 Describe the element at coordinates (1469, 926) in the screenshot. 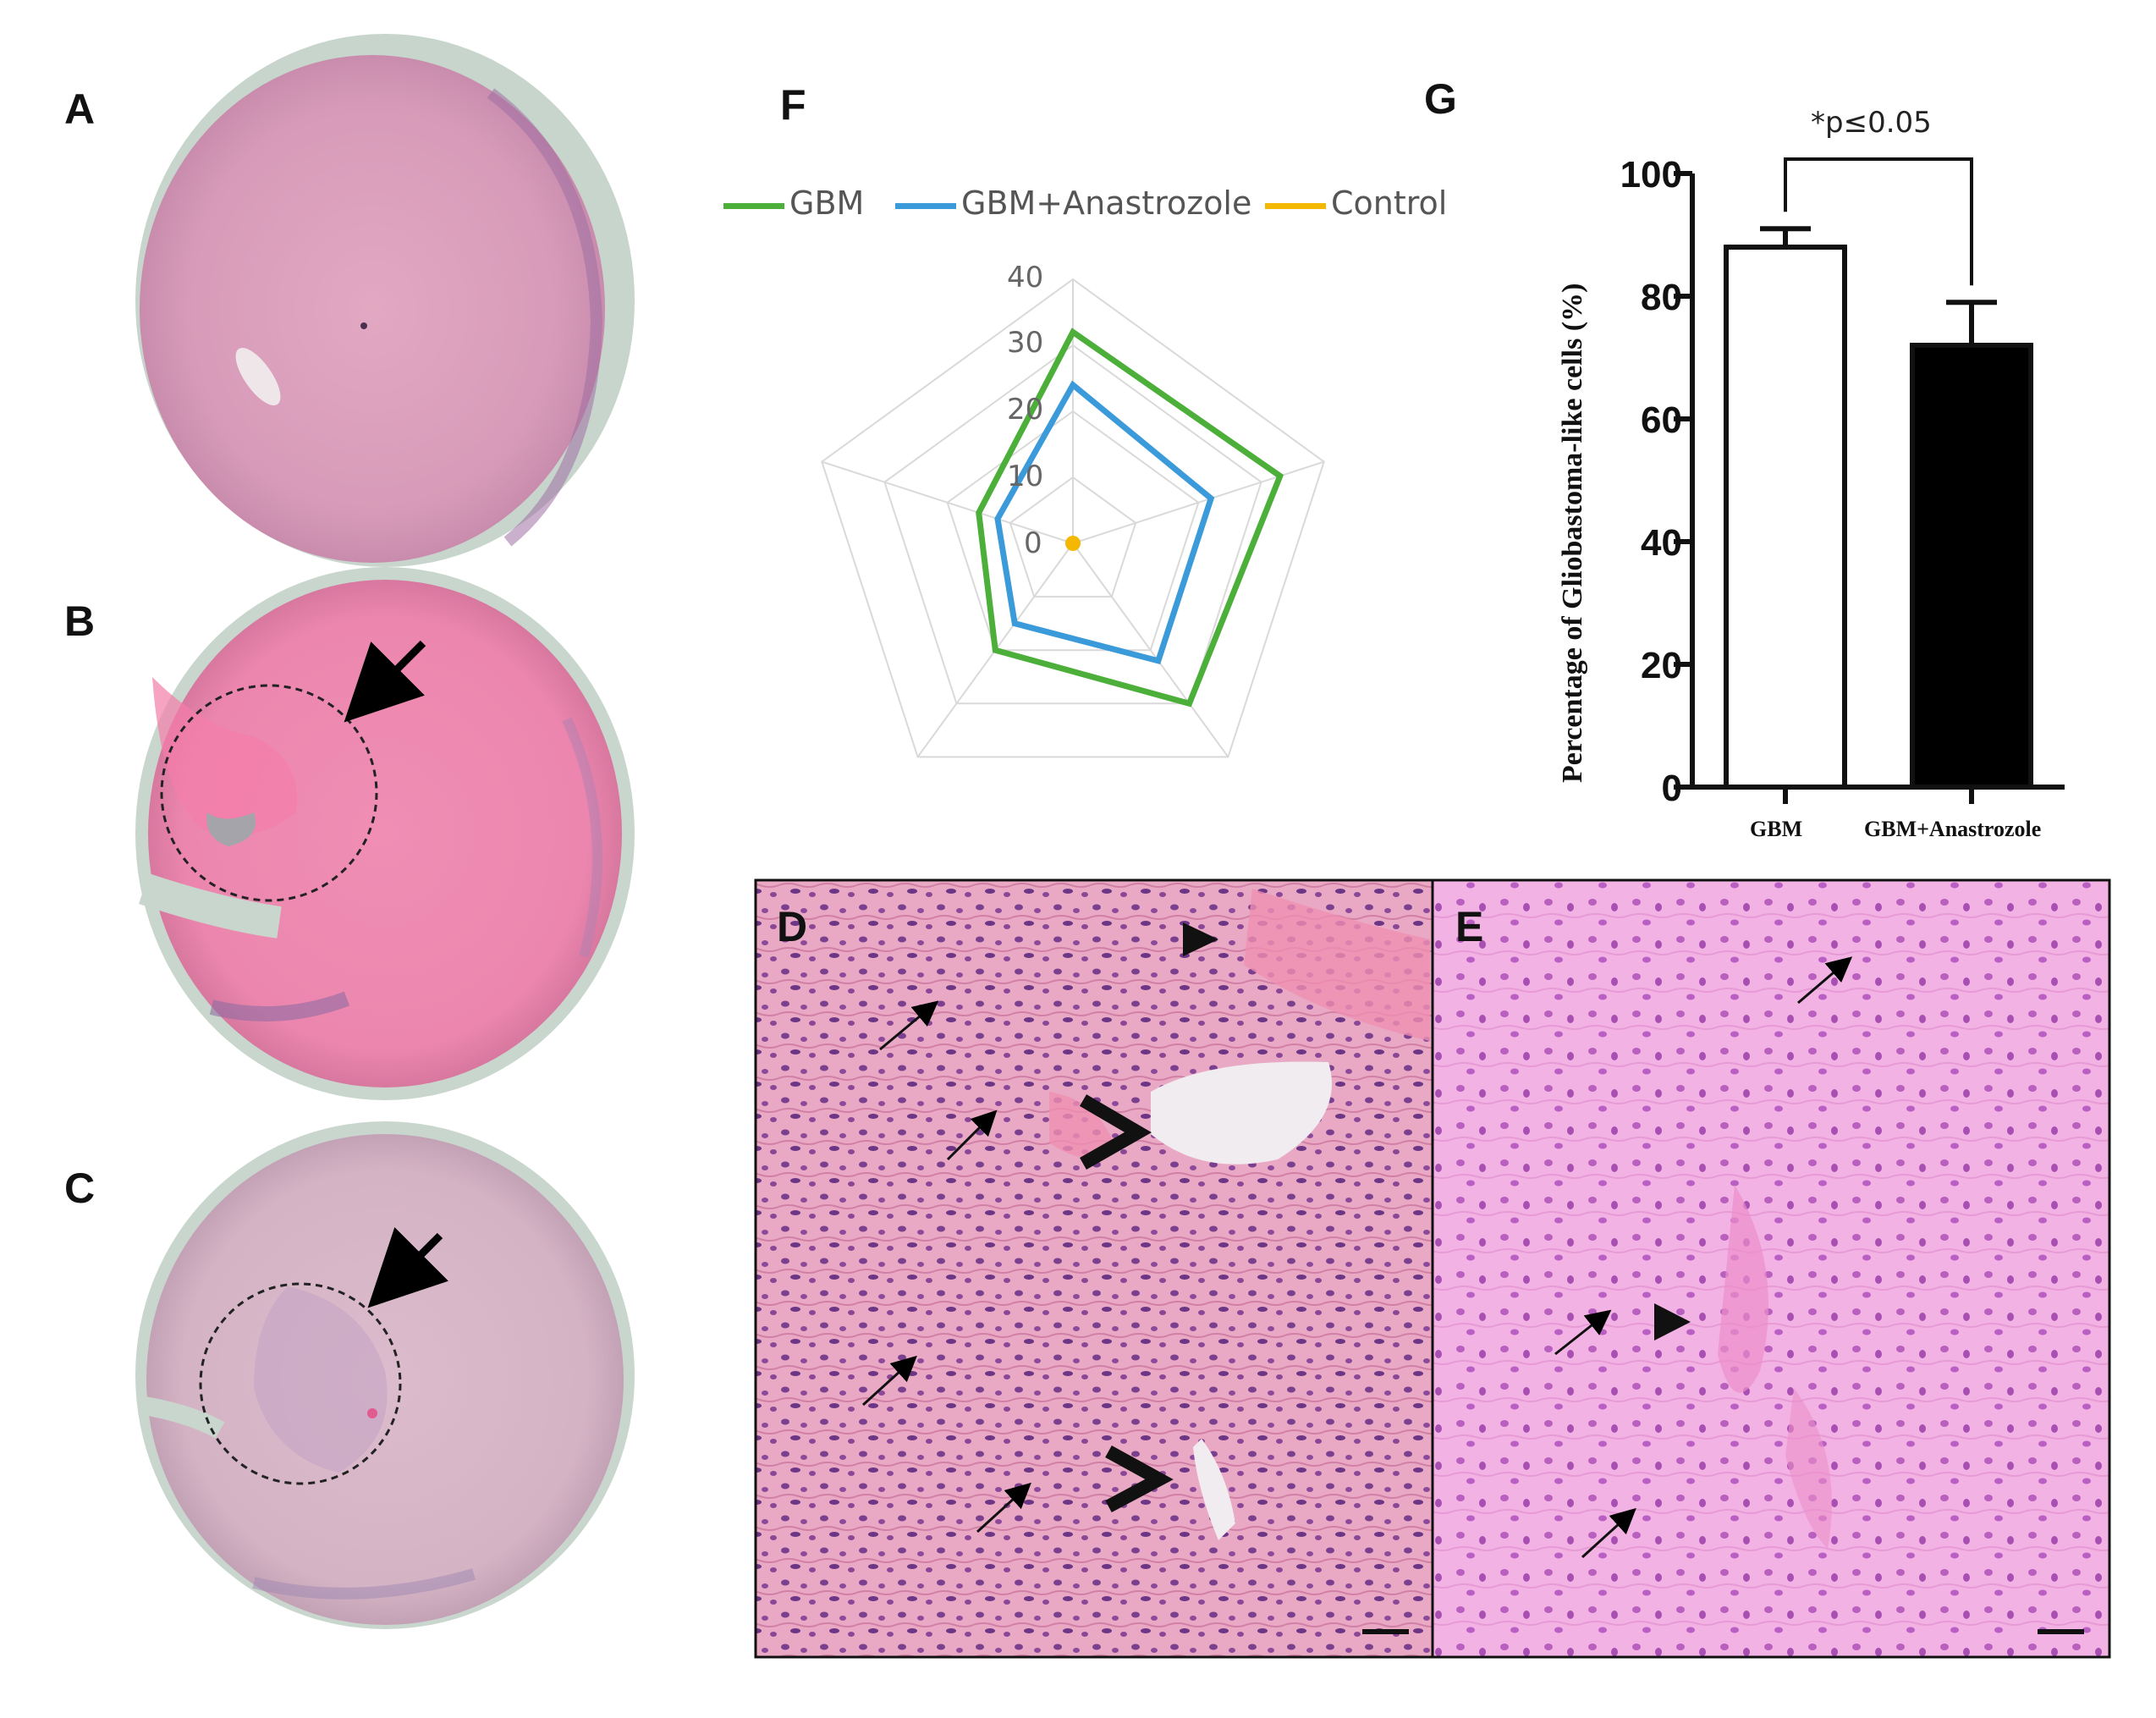

I see `panel-label-e: E` at that location.